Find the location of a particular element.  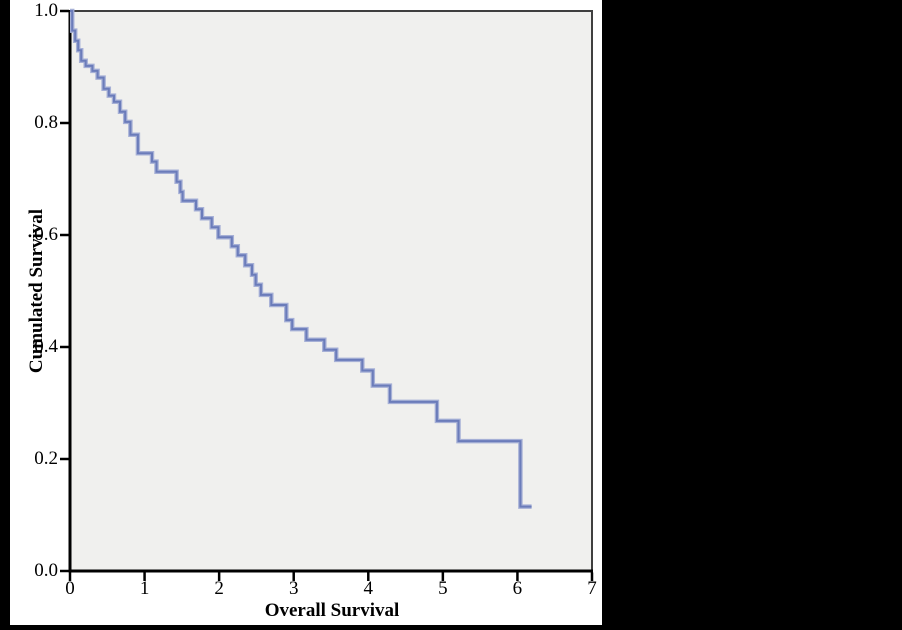

y-tick-label: 0.0 is located at coordinates (46, 570).